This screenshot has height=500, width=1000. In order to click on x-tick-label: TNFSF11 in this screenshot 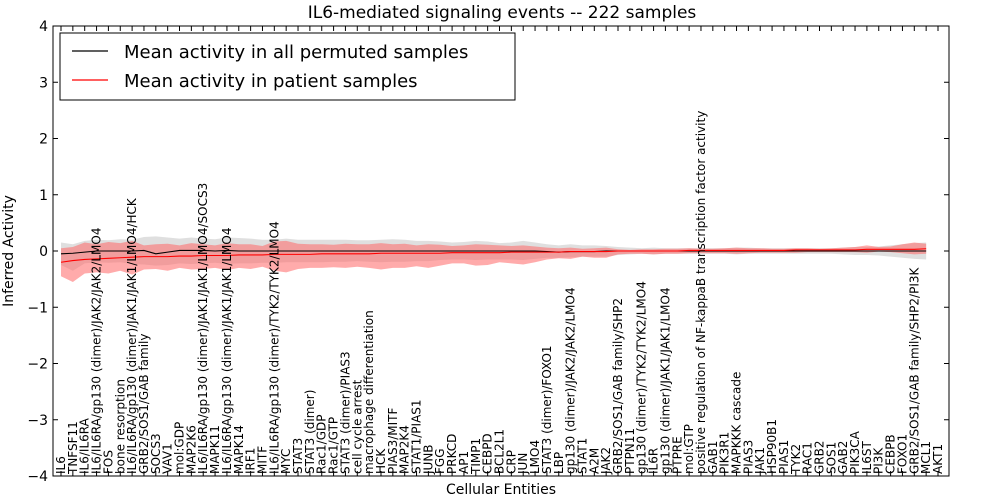, I will do `click(73, 448)`.